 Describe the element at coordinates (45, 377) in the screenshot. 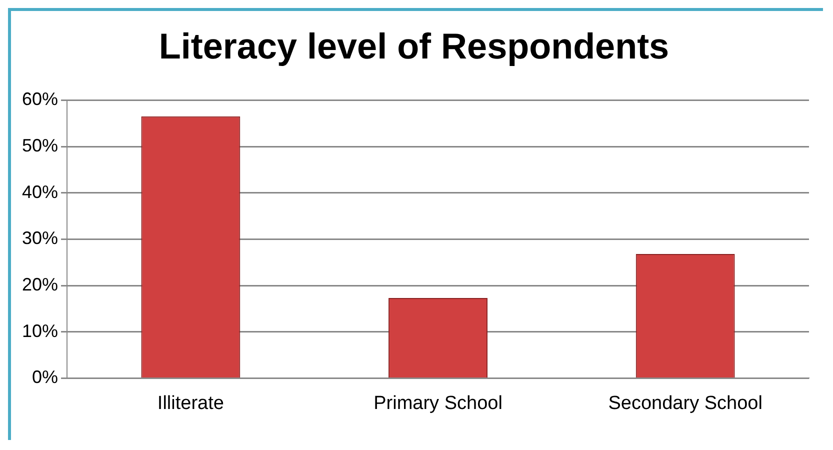

I see `y-tick-label: 0%` at that location.